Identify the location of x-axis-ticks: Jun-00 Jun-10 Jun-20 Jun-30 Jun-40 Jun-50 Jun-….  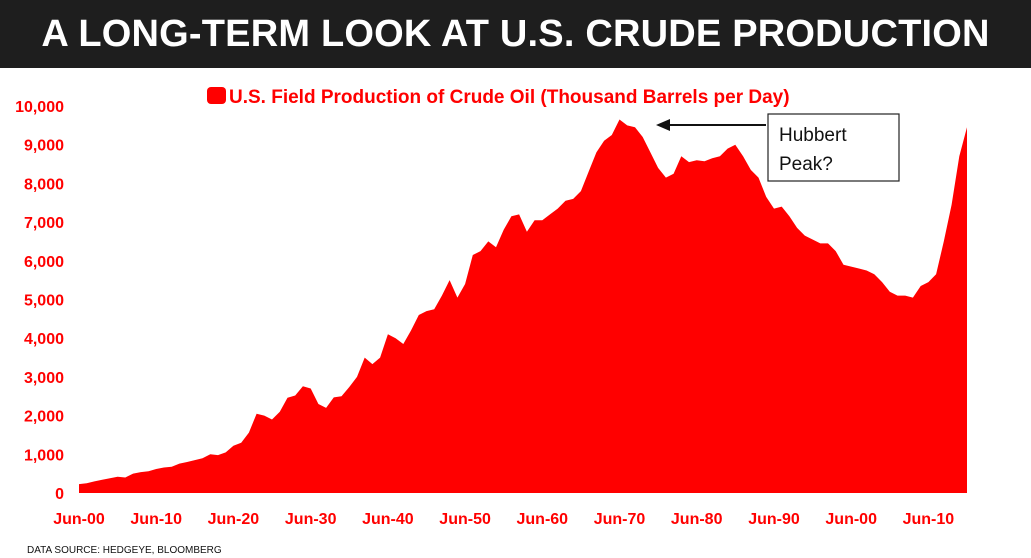
(503, 519).